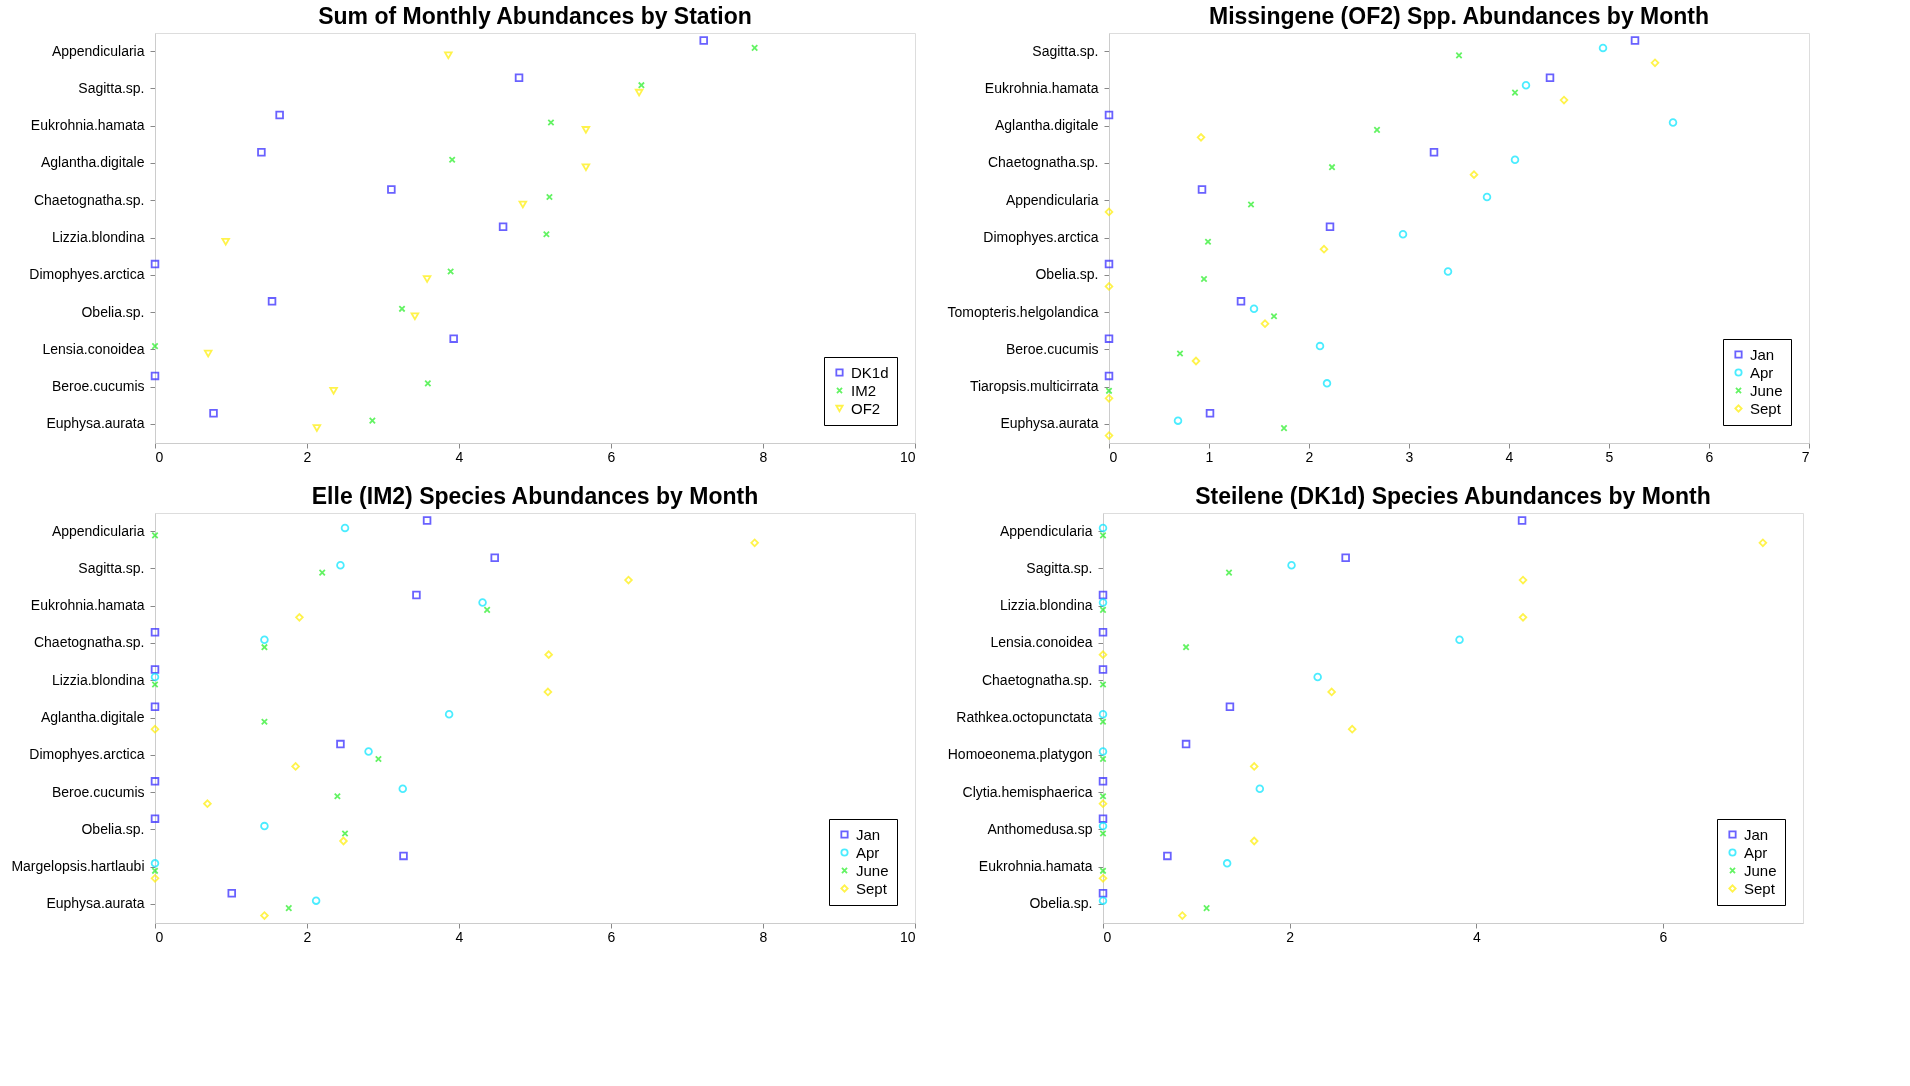 The image size is (1910, 1086). What do you see at coordinates (1034, 386) in the screenshot?
I see `y-tick-label: Tiaropsis.multicirrata` at bounding box center [1034, 386].